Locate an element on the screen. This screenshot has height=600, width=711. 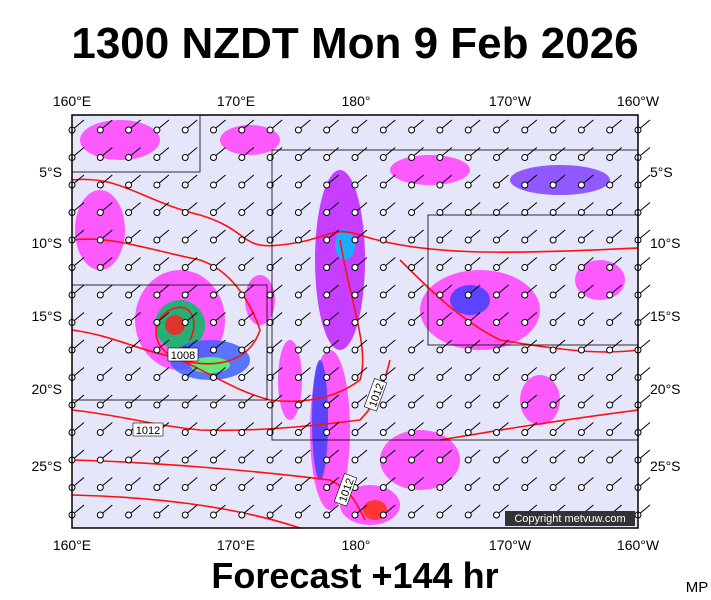
isobar is located at coordinates (186, 511).